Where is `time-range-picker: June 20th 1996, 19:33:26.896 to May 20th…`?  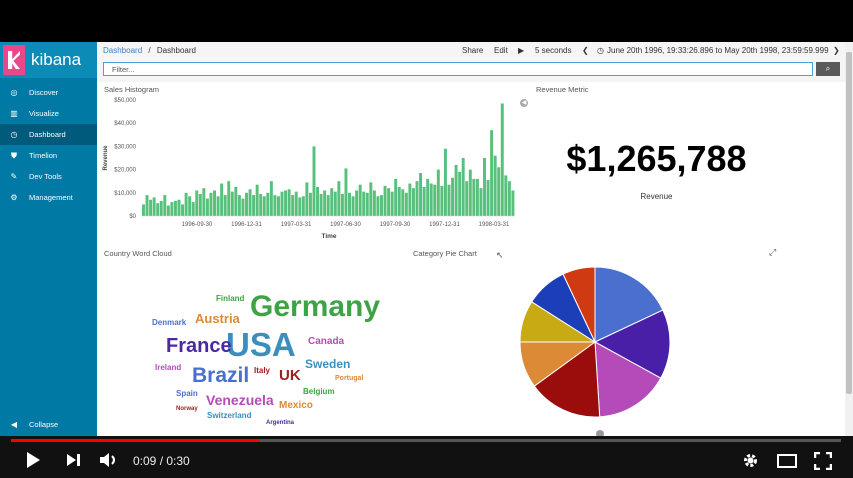 time-range-picker: June 20th 1996, 19:33:26.896 to May 20th… is located at coordinates (718, 50).